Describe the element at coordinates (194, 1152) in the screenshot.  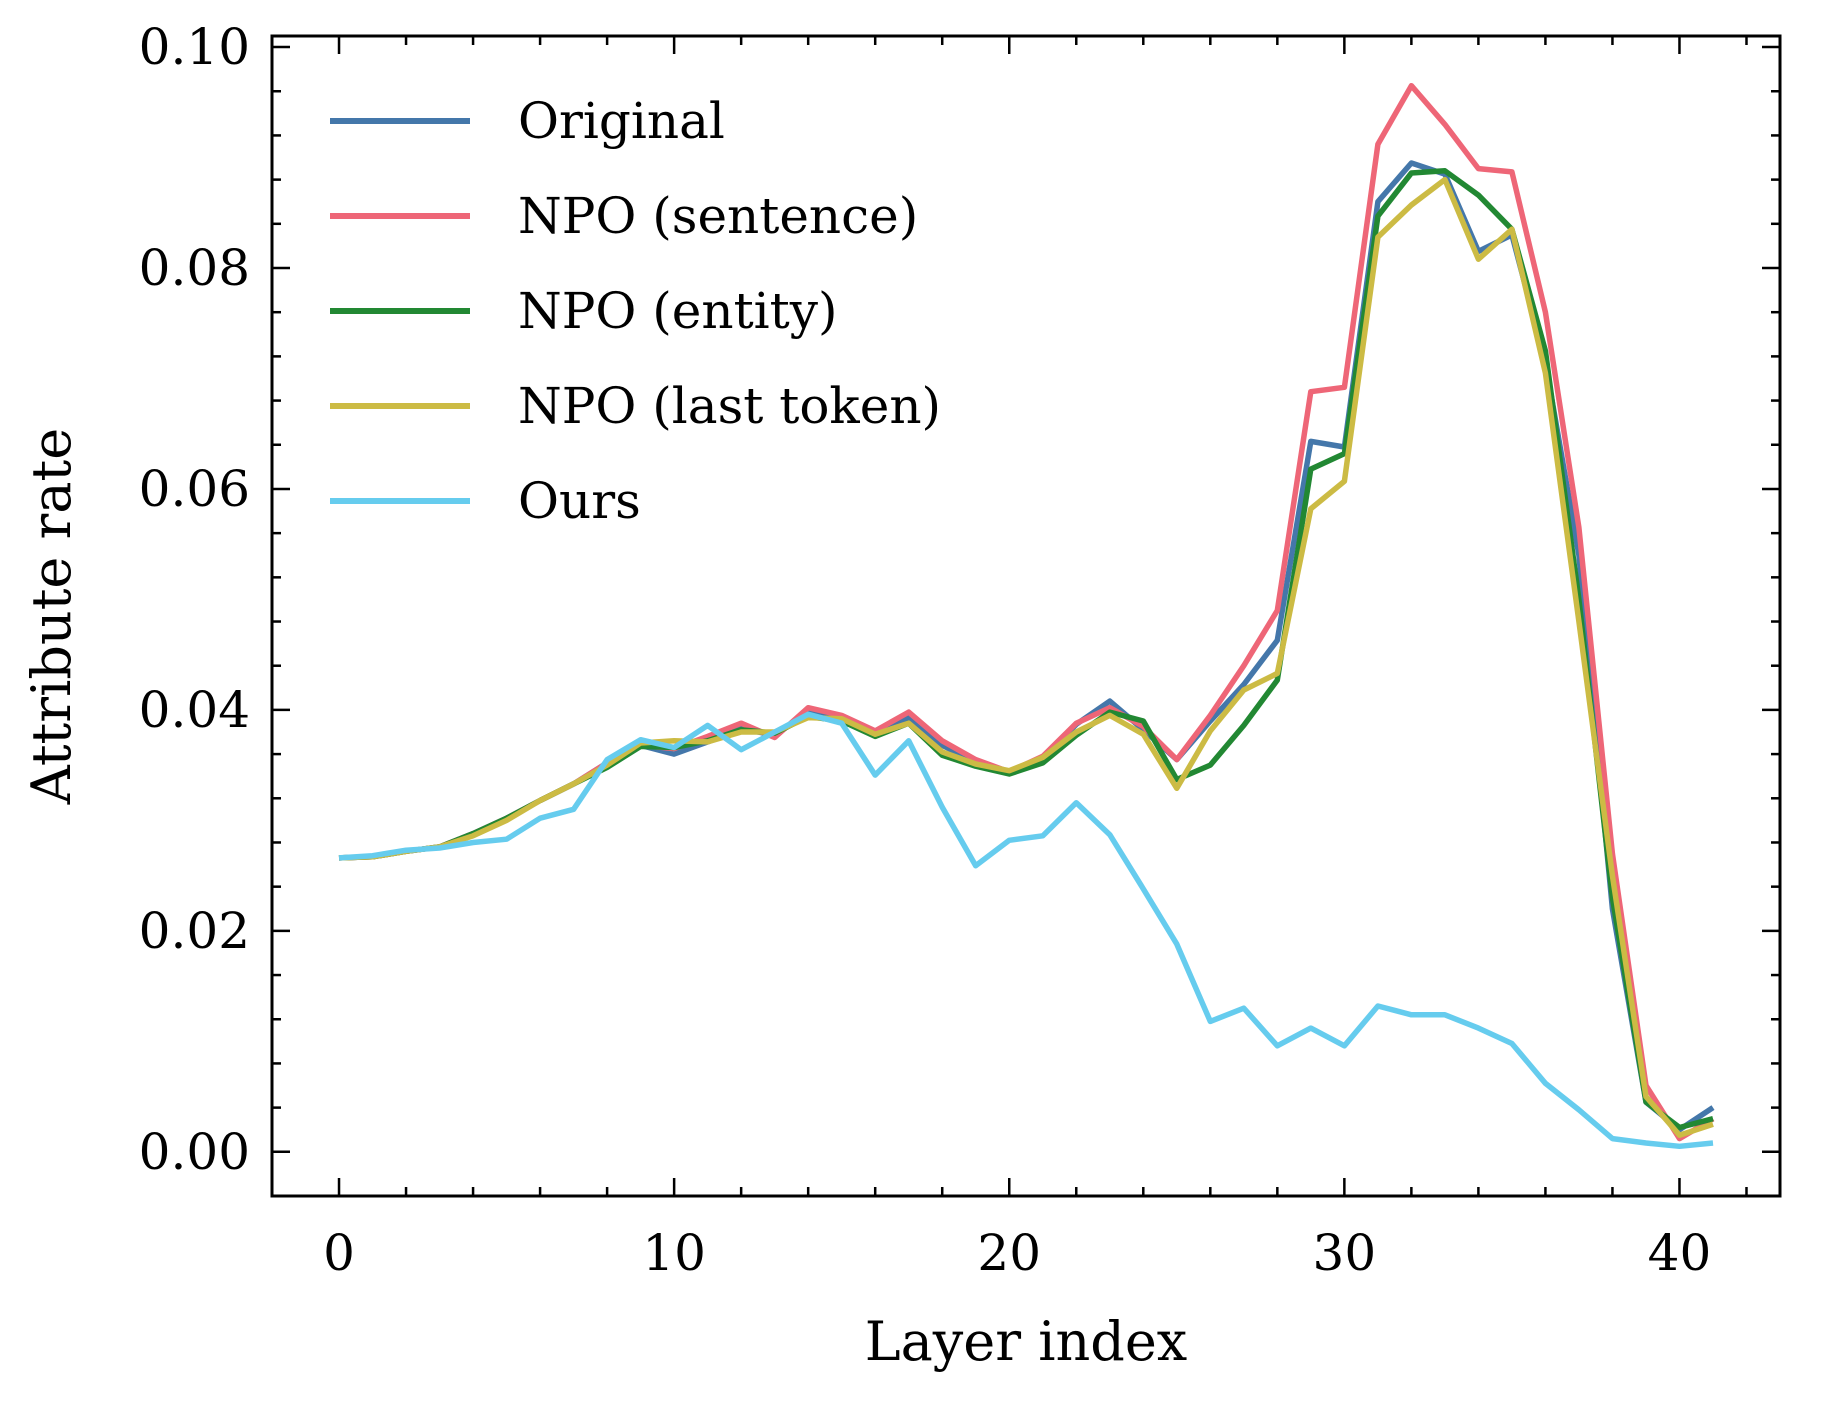
I see `y-tick-label: 0.00` at that location.